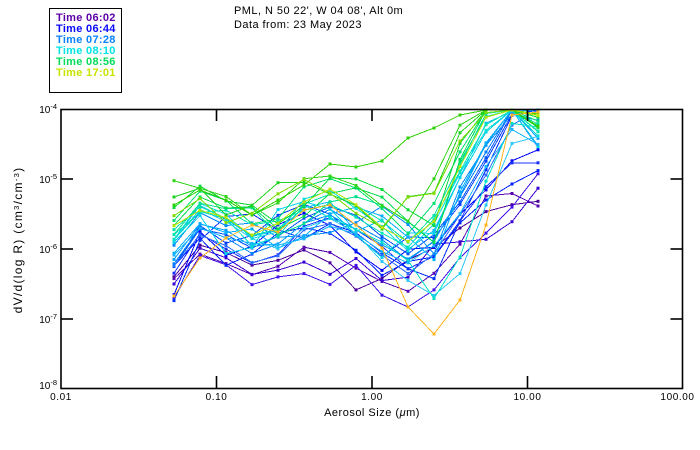 This screenshot has height=450, width=700. Describe the element at coordinates (677, 397) in the screenshot. I see `svg-text: 100.00` at that location.